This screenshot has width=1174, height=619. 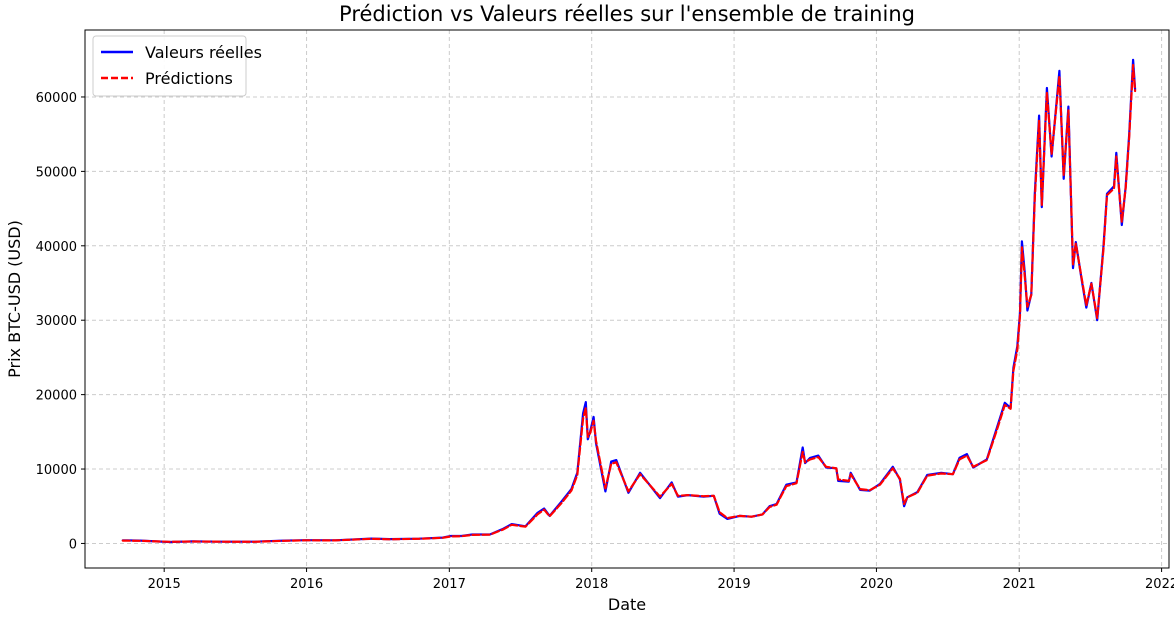 I want to click on y-tick-label: 40000, so click(x=56, y=247).